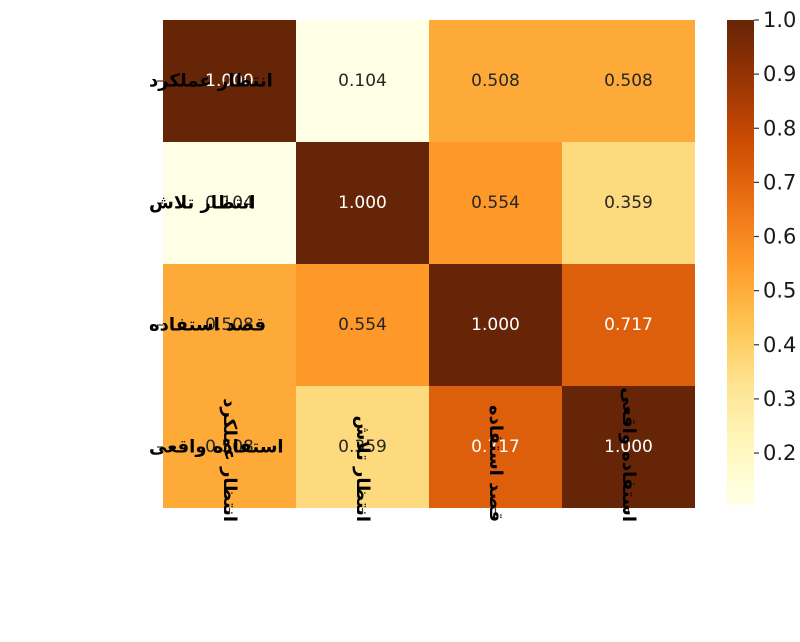 This screenshot has height=642, width=800. Describe the element at coordinates (761, 256) in the screenshot. I see `colorbar: 1.0 0.9 0.8 0.7 0.6 0.5 0.4 0.3 0.2` at that location.